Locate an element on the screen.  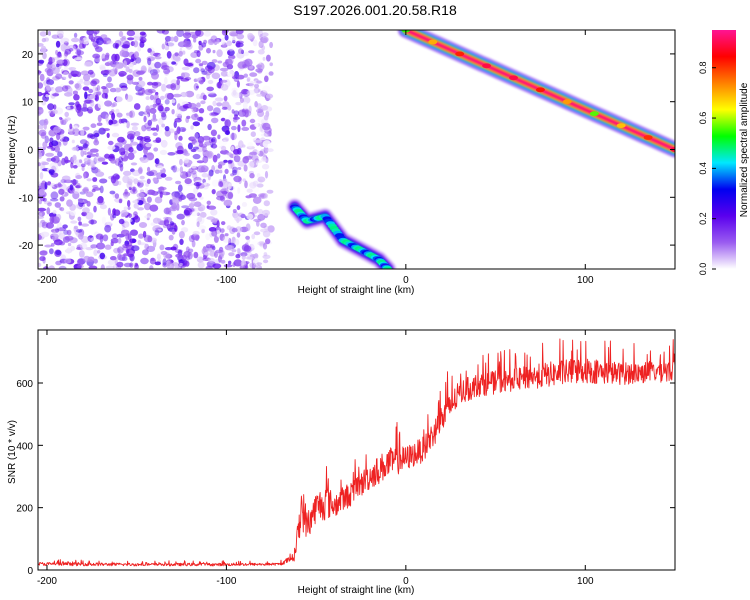
colorbar-strip is located at coordinates (724, 149).